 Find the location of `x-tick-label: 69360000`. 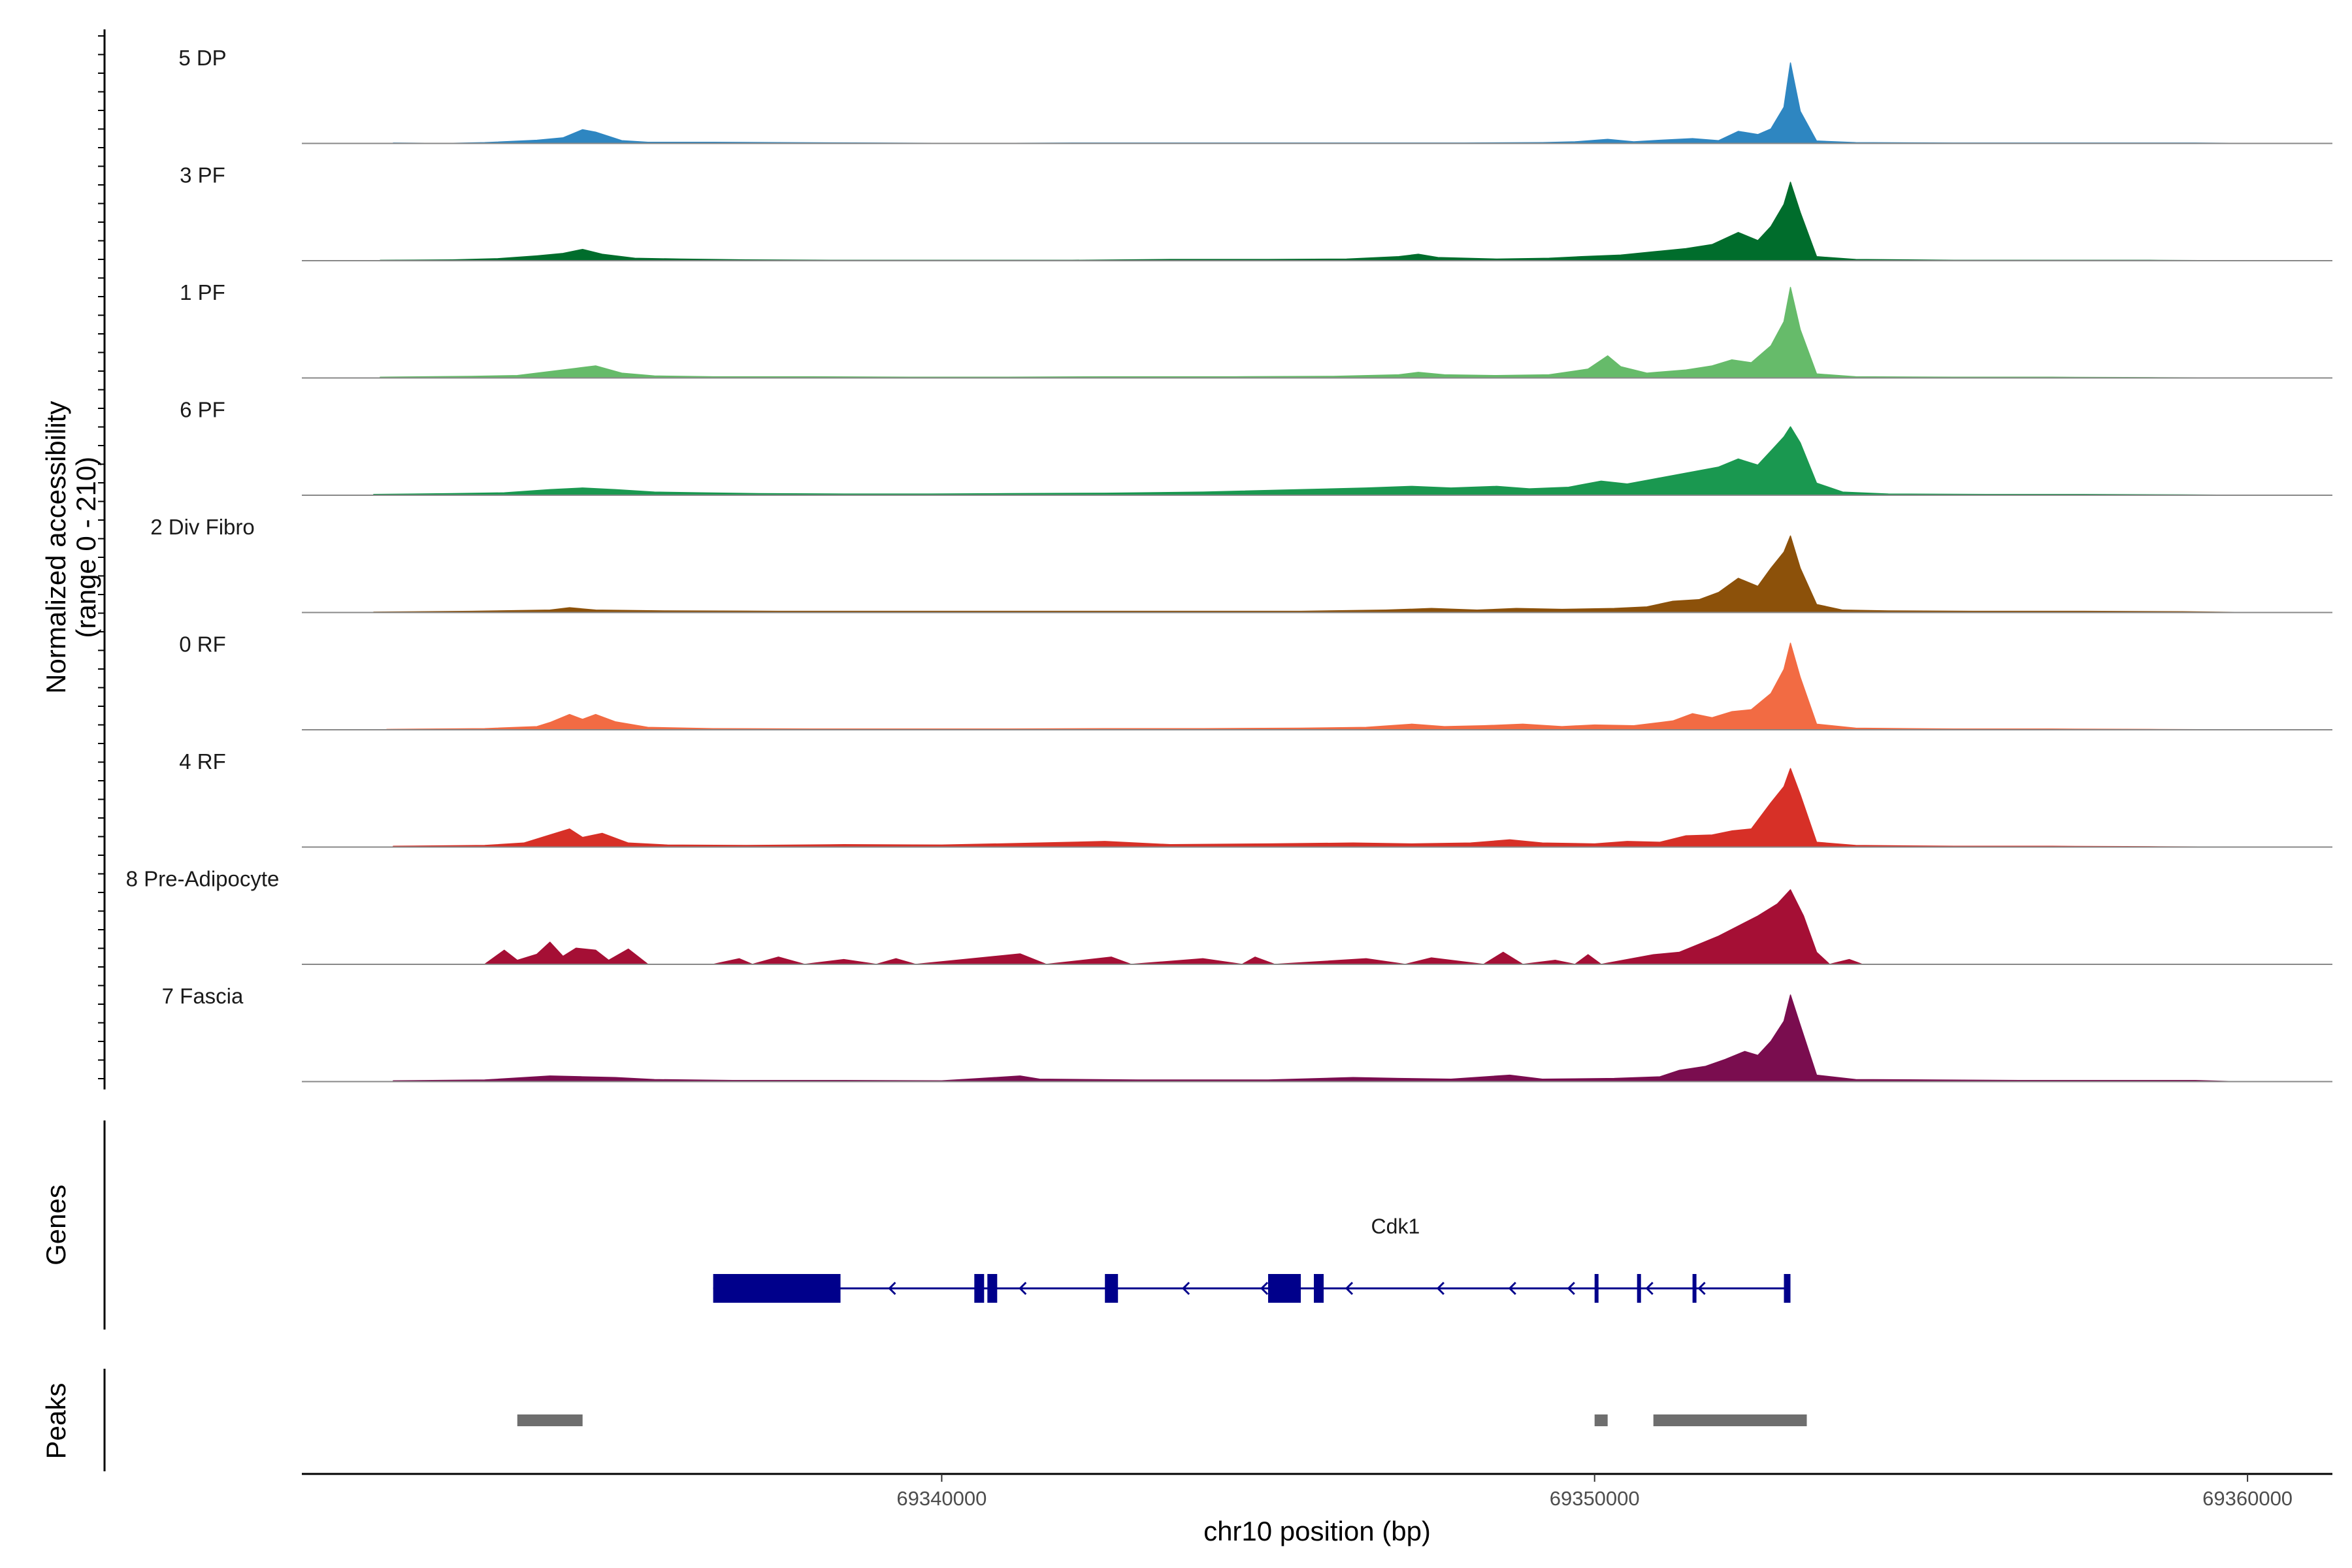

x-tick-label: 69360000 is located at coordinates (2247, 1498).